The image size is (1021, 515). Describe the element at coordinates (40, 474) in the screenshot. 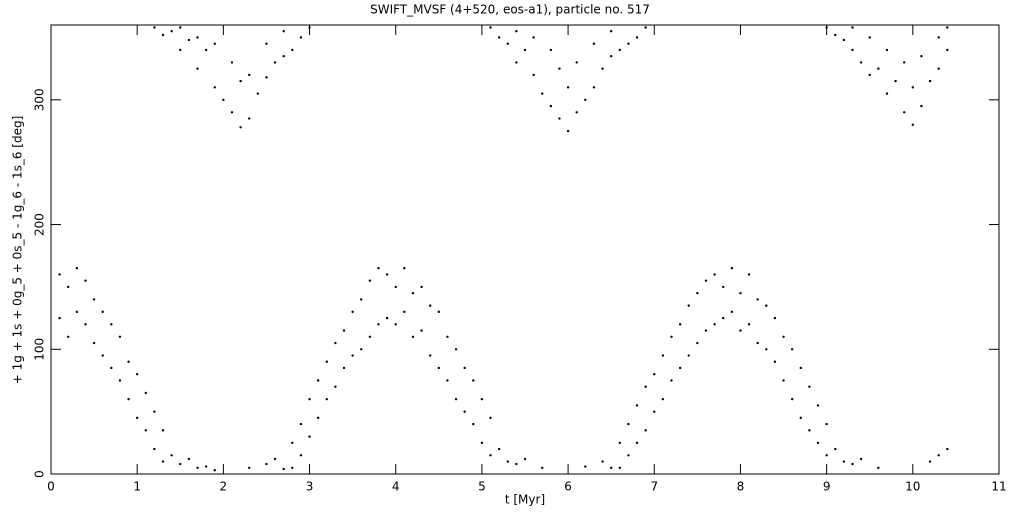

I see `y-tick-label: 0` at that location.